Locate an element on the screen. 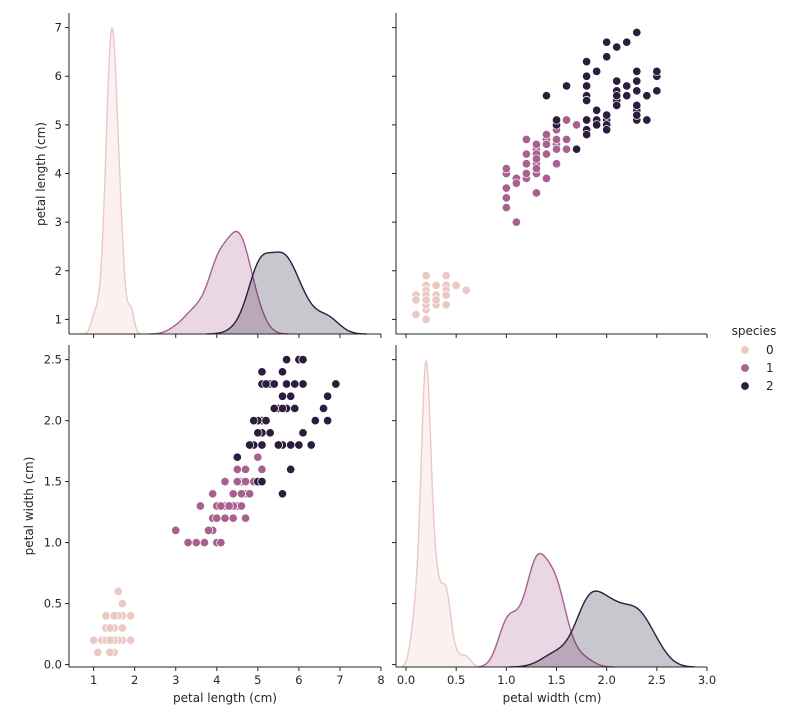 The height and width of the screenshot is (708, 786). bl-x-tick-label: 6 is located at coordinates (298, 680).